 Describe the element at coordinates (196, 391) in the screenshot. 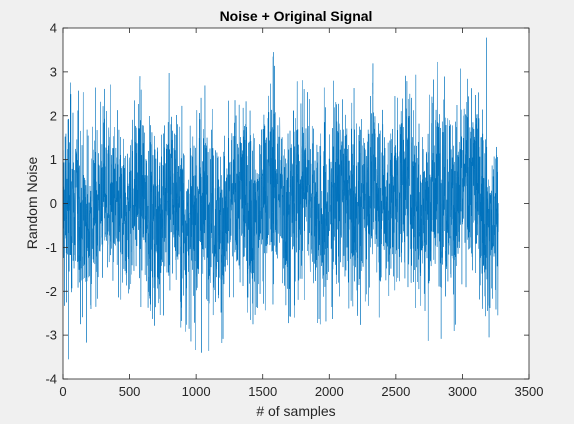

I see `x-tick-label: 1000` at that location.